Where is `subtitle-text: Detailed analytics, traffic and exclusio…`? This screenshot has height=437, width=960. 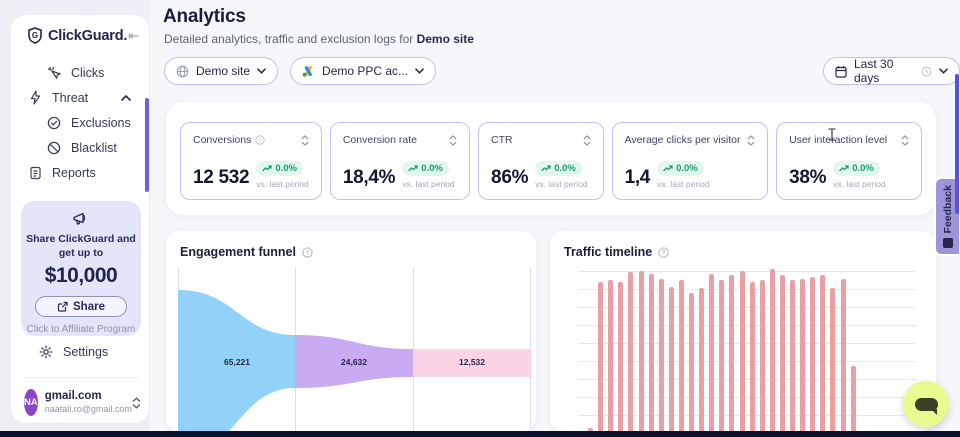 subtitle-text: Detailed analytics, traffic and exclusio… is located at coordinates (290, 39).